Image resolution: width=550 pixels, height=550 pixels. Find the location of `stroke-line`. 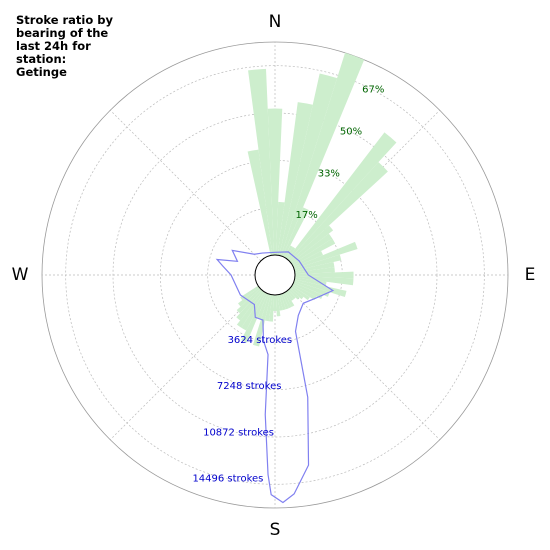

stroke-line is located at coordinates (275, 376).